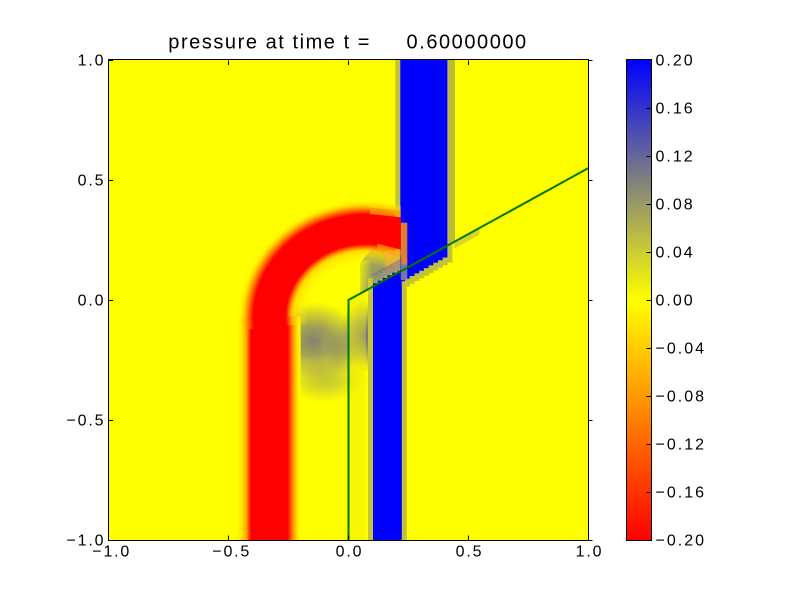 This screenshot has height=600, width=800. What do you see at coordinates (675, 253) in the screenshot?
I see `svg-text: 0.04` at bounding box center [675, 253].